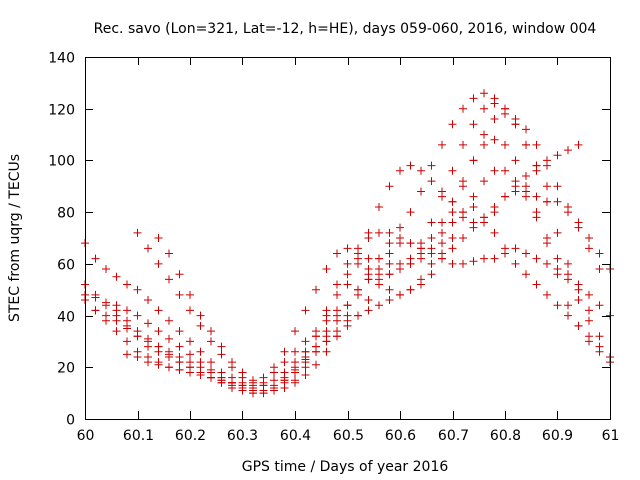  Describe the element at coordinates (190, 436) in the screenshot. I see `x-tick-label: 60.2` at that location.